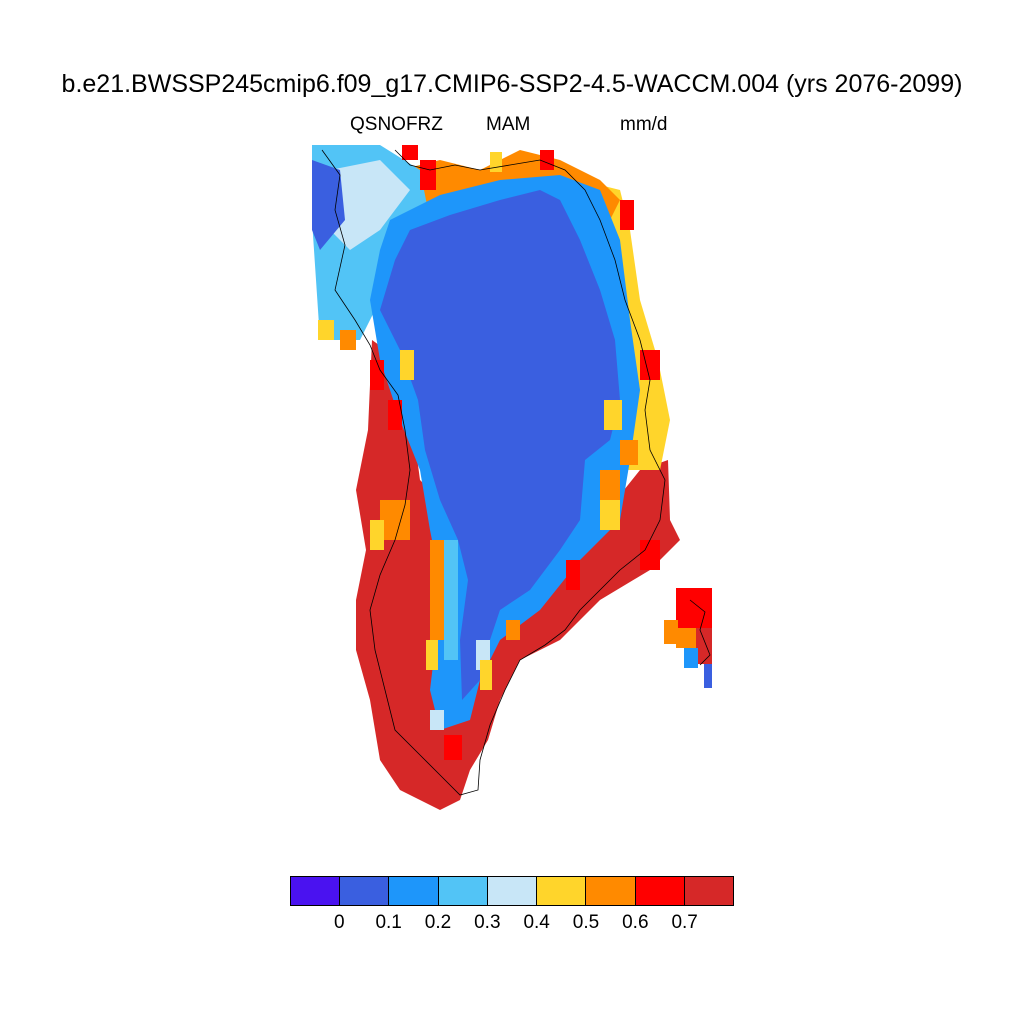 This screenshot has height=1024, width=1024. What do you see at coordinates (388, 922) in the screenshot?
I see `colorbar-tick-label: 0.1` at bounding box center [388, 922].